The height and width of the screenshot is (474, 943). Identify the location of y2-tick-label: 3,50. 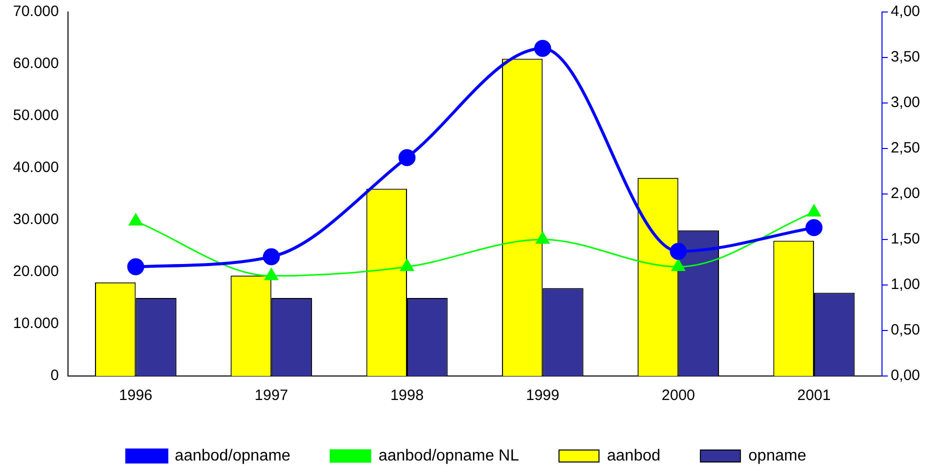
(905, 57).